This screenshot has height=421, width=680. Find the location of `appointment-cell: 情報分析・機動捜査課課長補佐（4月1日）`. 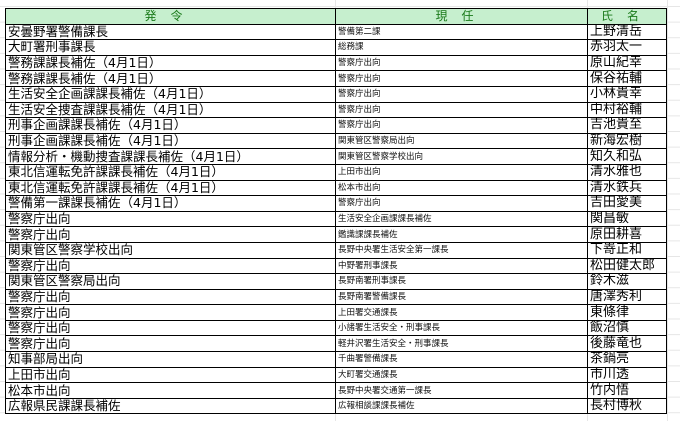

appointment-cell: 情報分析・機動捜査課課長補佐（4月1日） is located at coordinates (170, 156).